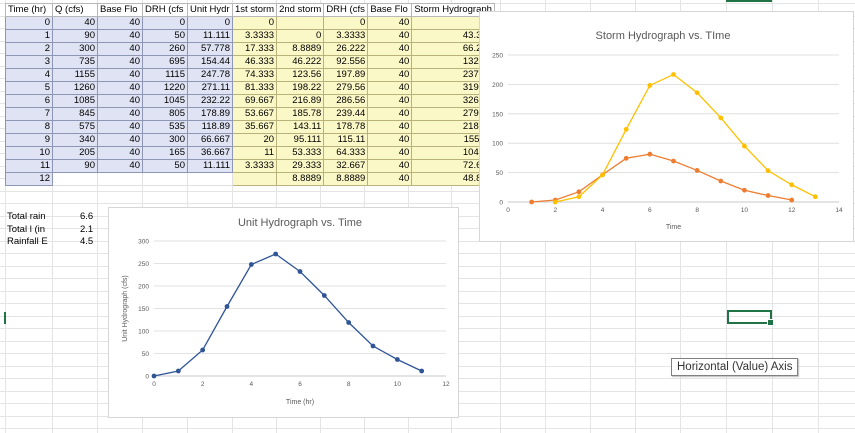  Describe the element at coordinates (210, 127) in the screenshot. I see `table-cell: 118.89` at that location.